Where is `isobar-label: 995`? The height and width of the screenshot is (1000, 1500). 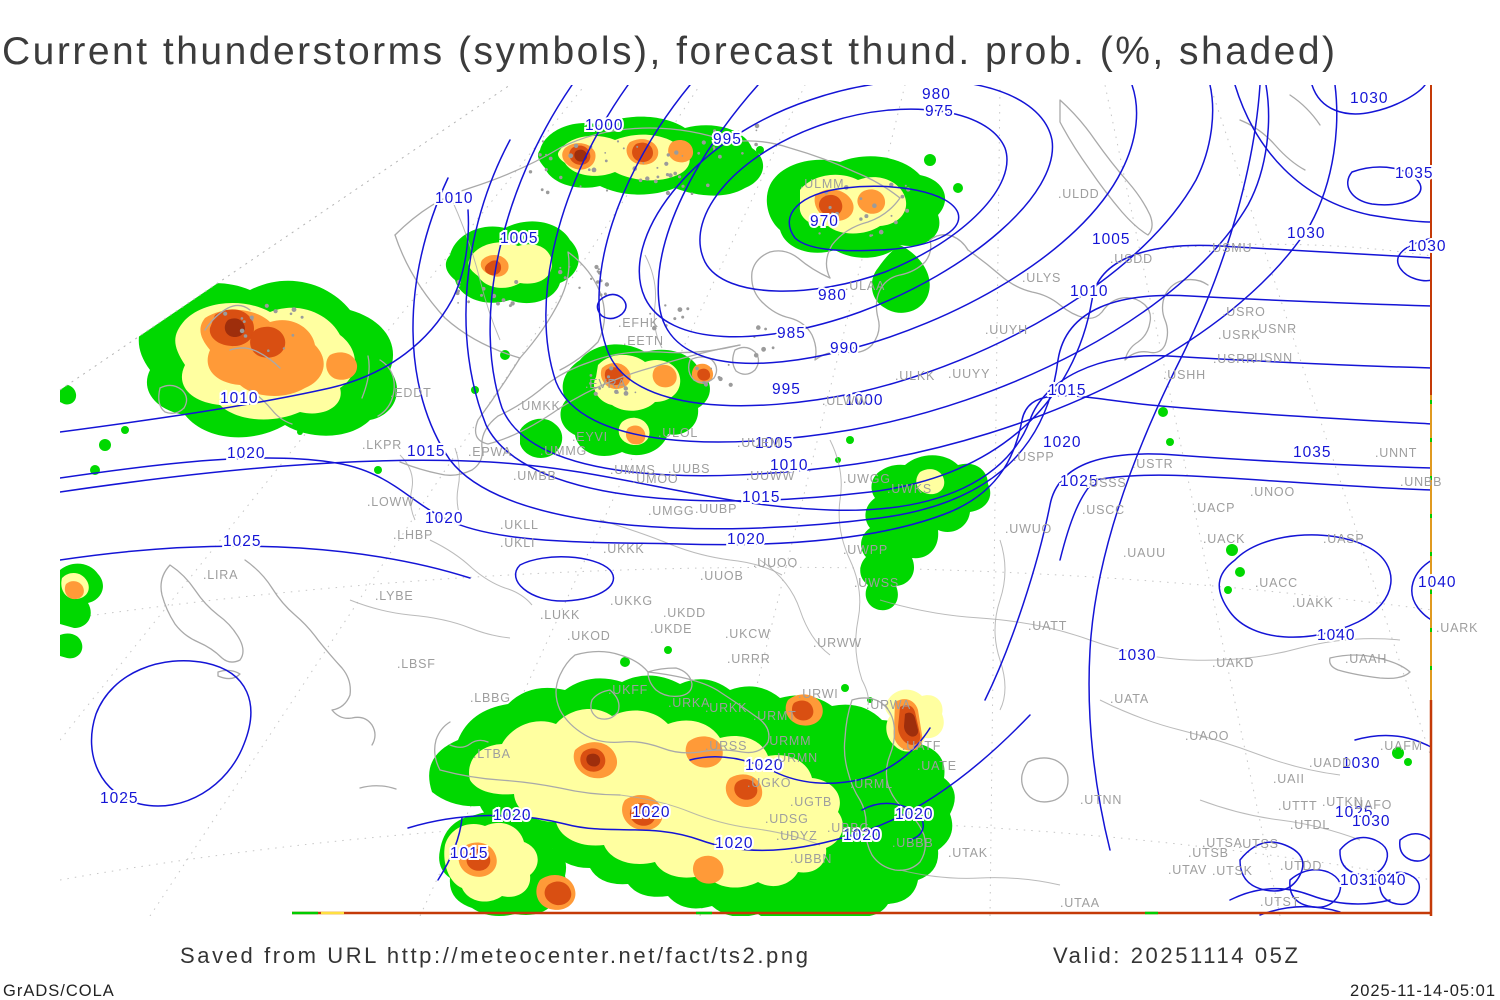 isobar-label: 995 is located at coordinates (786, 389).